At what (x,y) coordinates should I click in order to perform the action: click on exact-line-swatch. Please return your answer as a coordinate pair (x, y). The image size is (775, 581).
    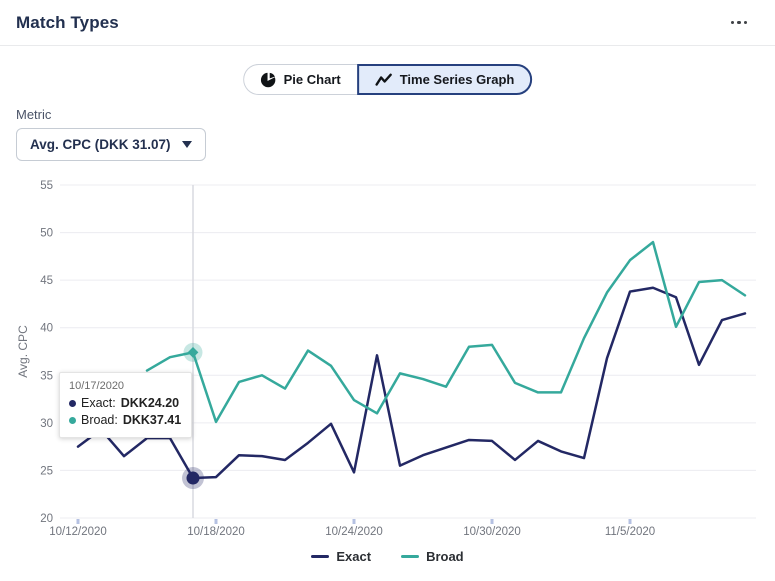
    Looking at the image, I should click on (320, 556).